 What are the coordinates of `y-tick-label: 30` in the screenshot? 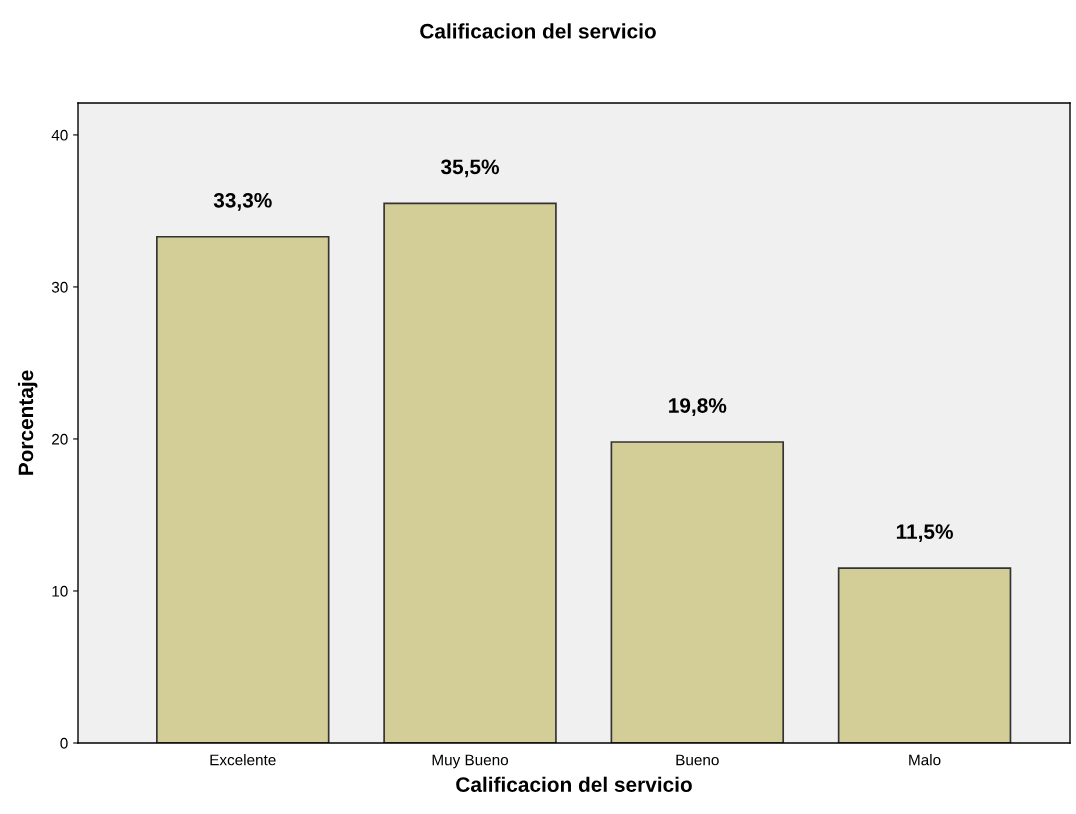 It's located at (59, 287).